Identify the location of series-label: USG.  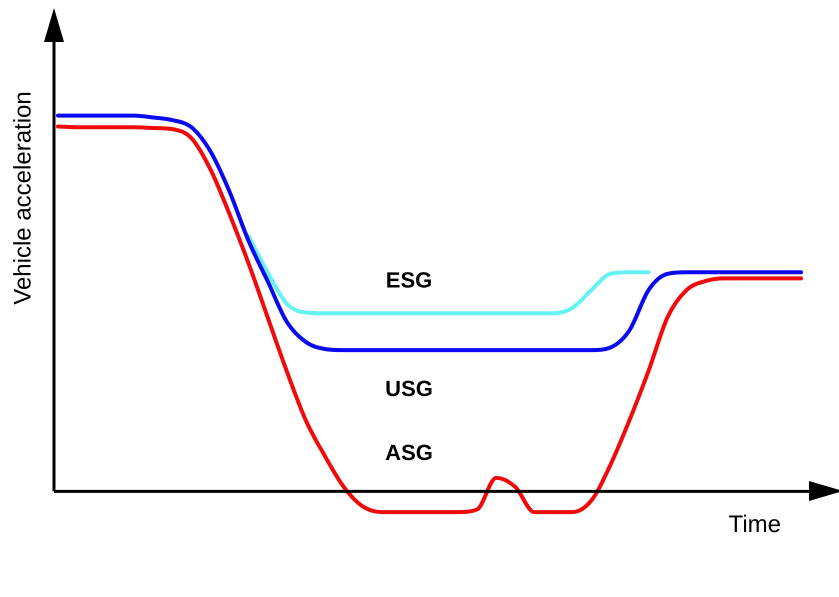
(409, 389).